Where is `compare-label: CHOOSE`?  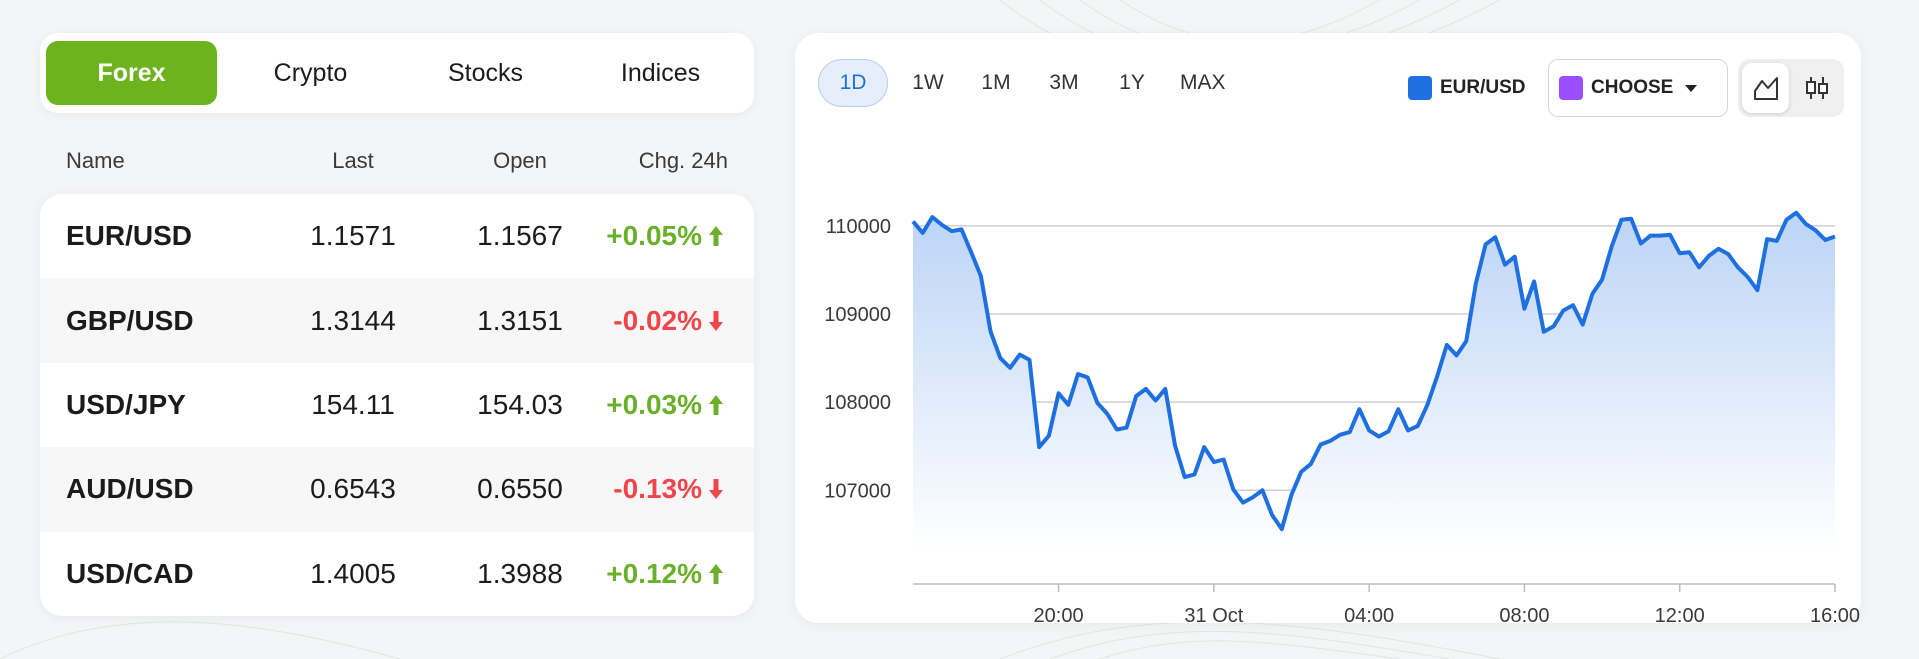
compare-label: CHOOSE is located at coordinates (1632, 87).